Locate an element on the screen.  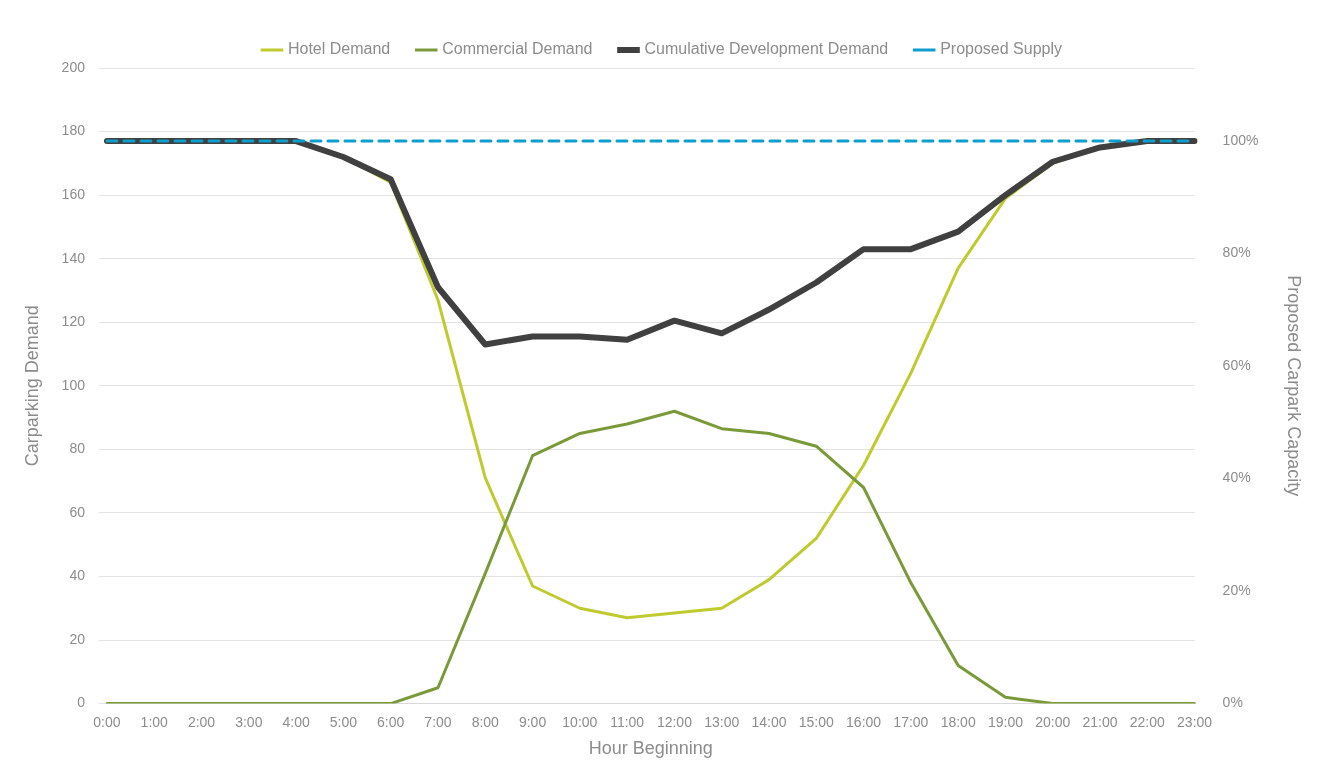
x-tick-label: 17:00 is located at coordinates (911, 721).